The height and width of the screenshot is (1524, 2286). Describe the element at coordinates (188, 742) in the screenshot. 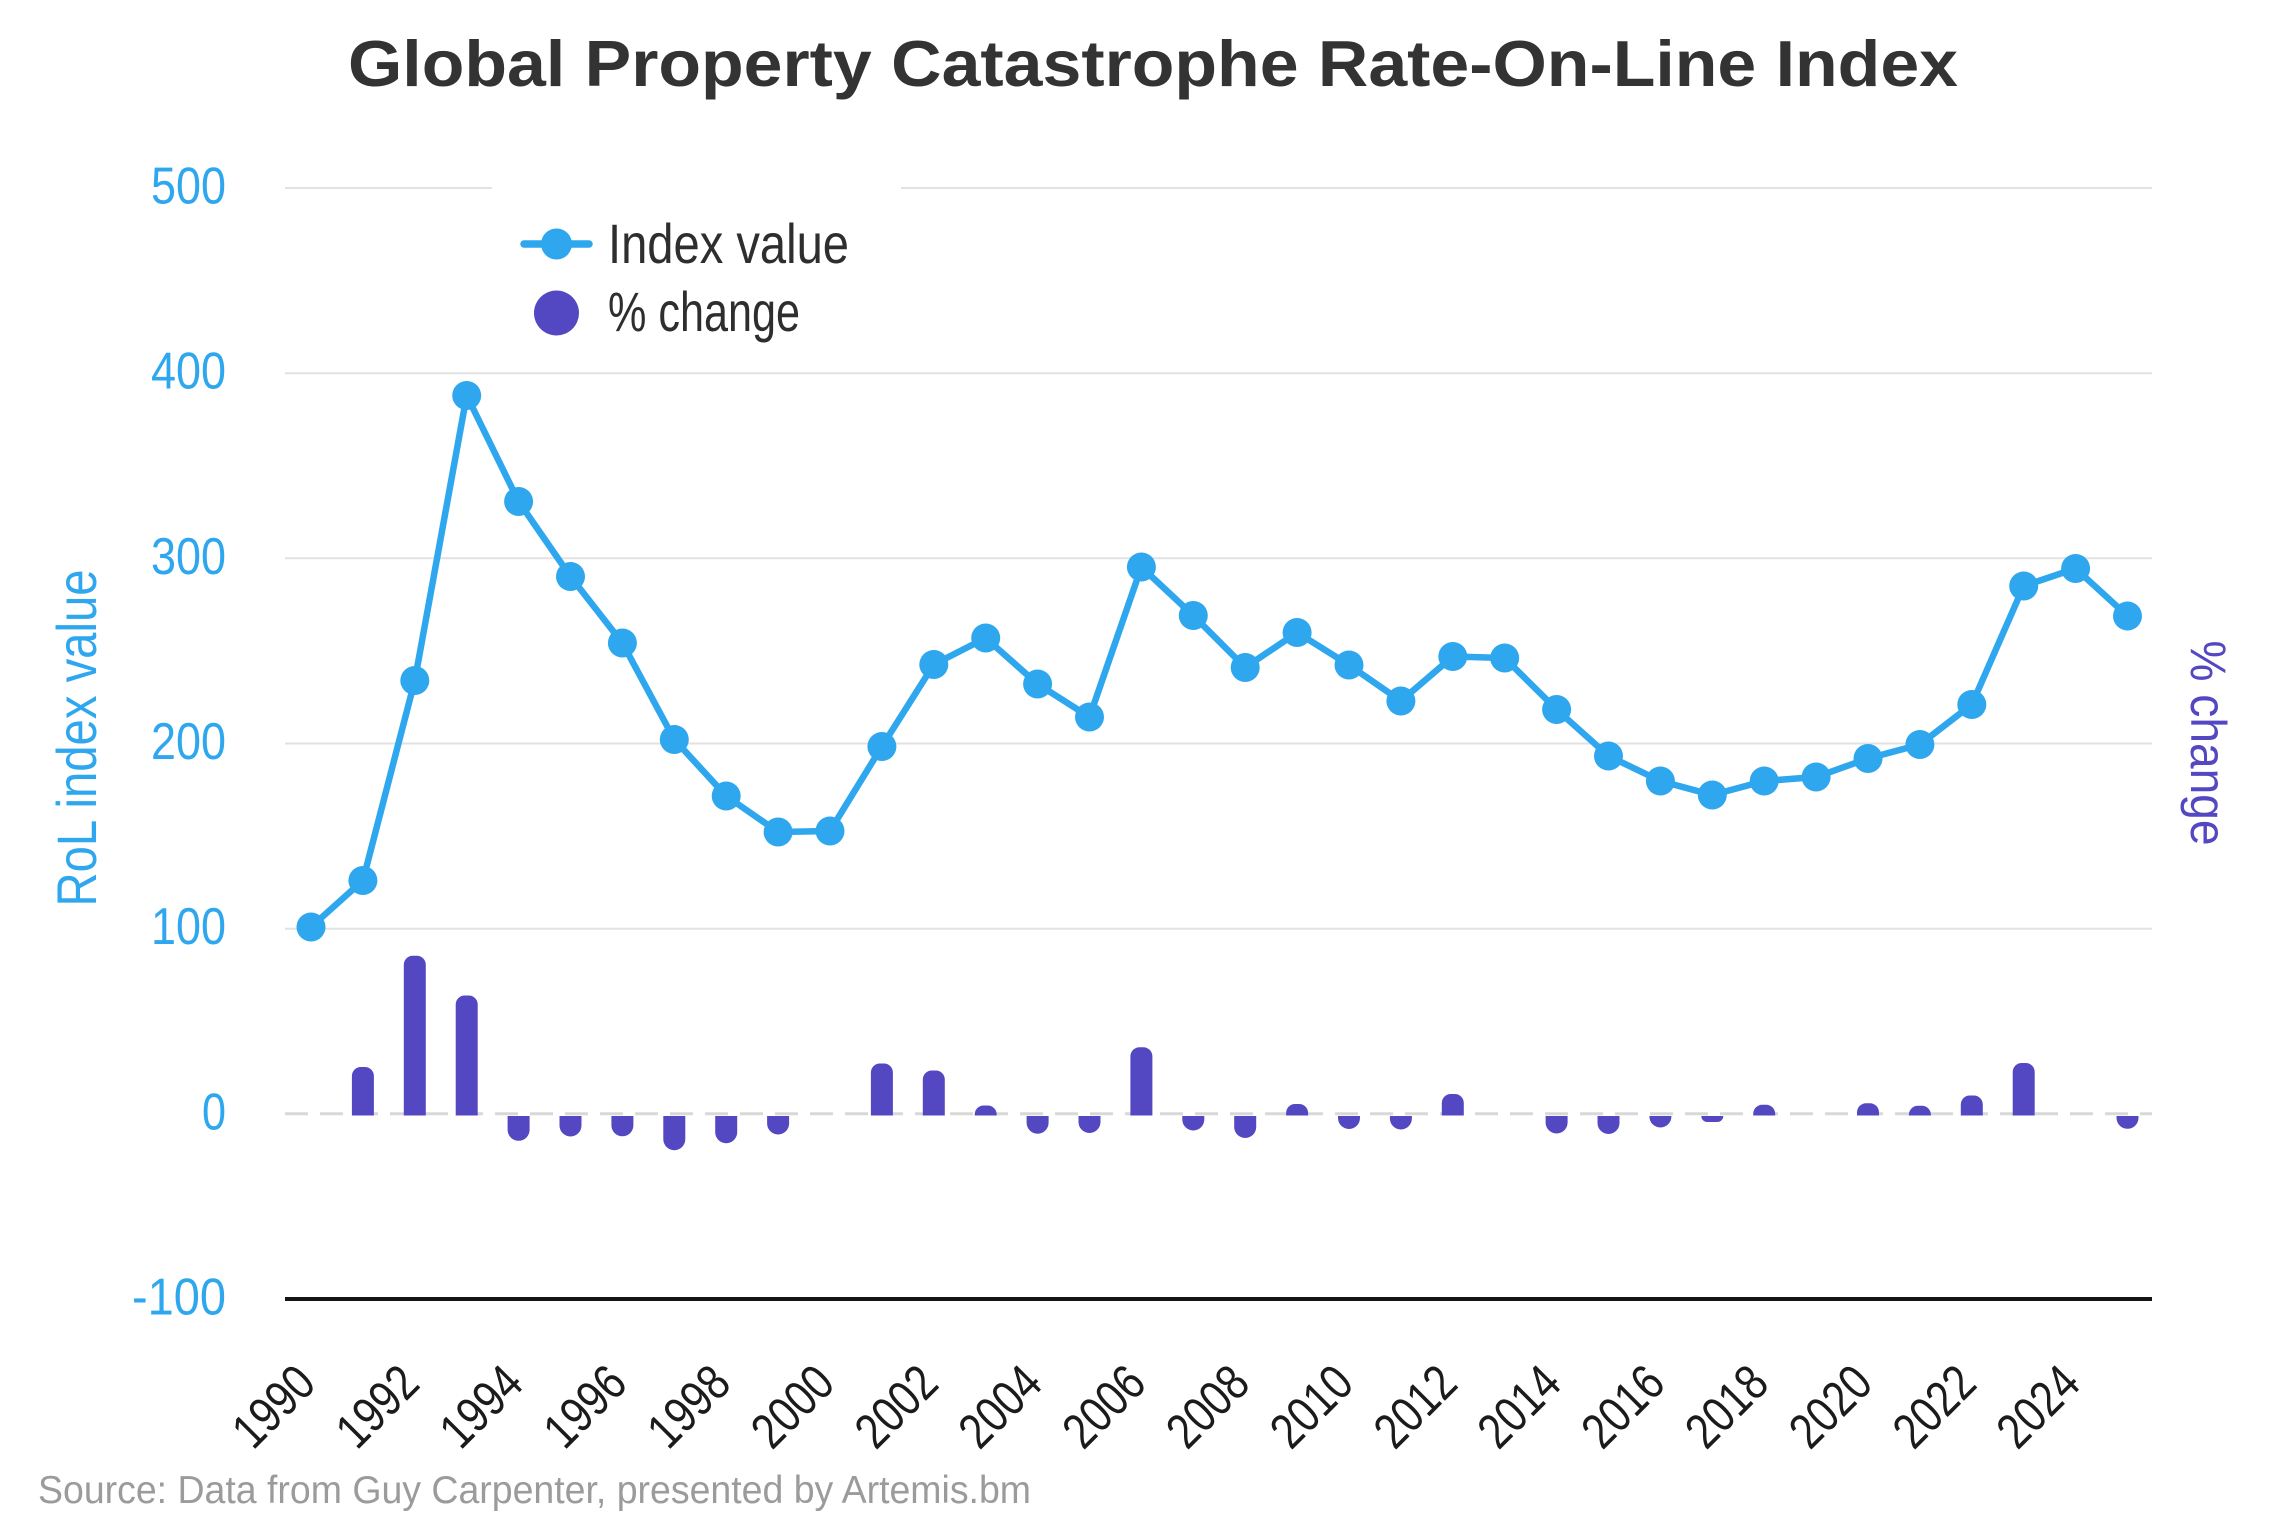

I see `svg-text: 200` at that location.